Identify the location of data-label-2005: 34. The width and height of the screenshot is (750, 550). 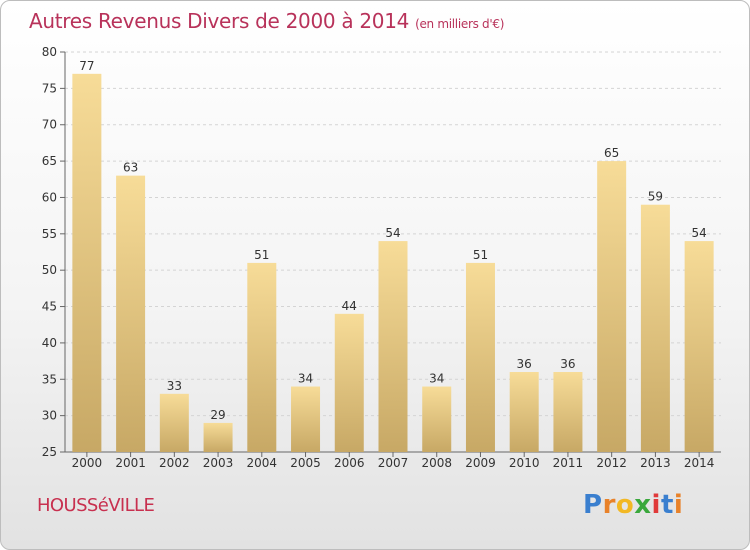
(305, 379).